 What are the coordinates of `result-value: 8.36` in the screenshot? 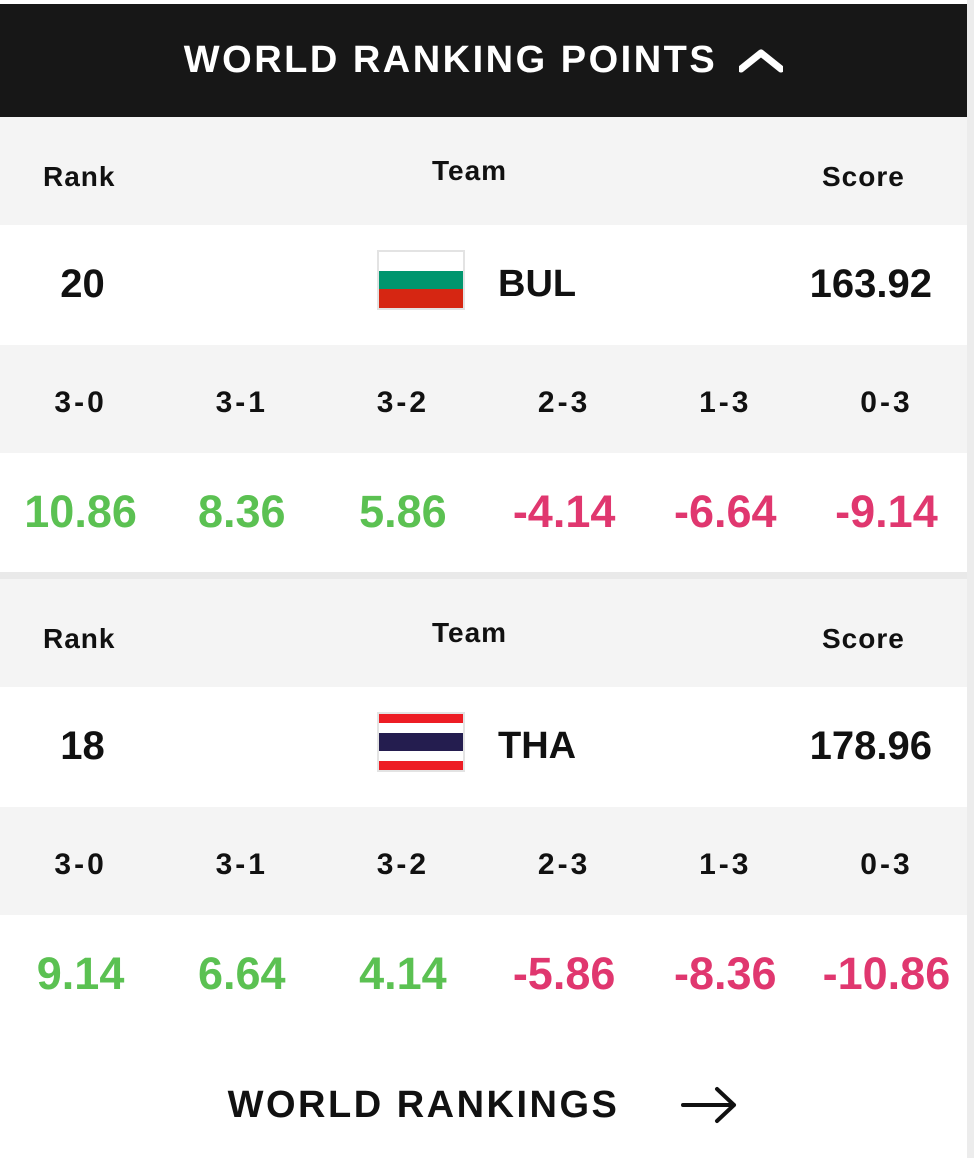 It's located at (241, 511).